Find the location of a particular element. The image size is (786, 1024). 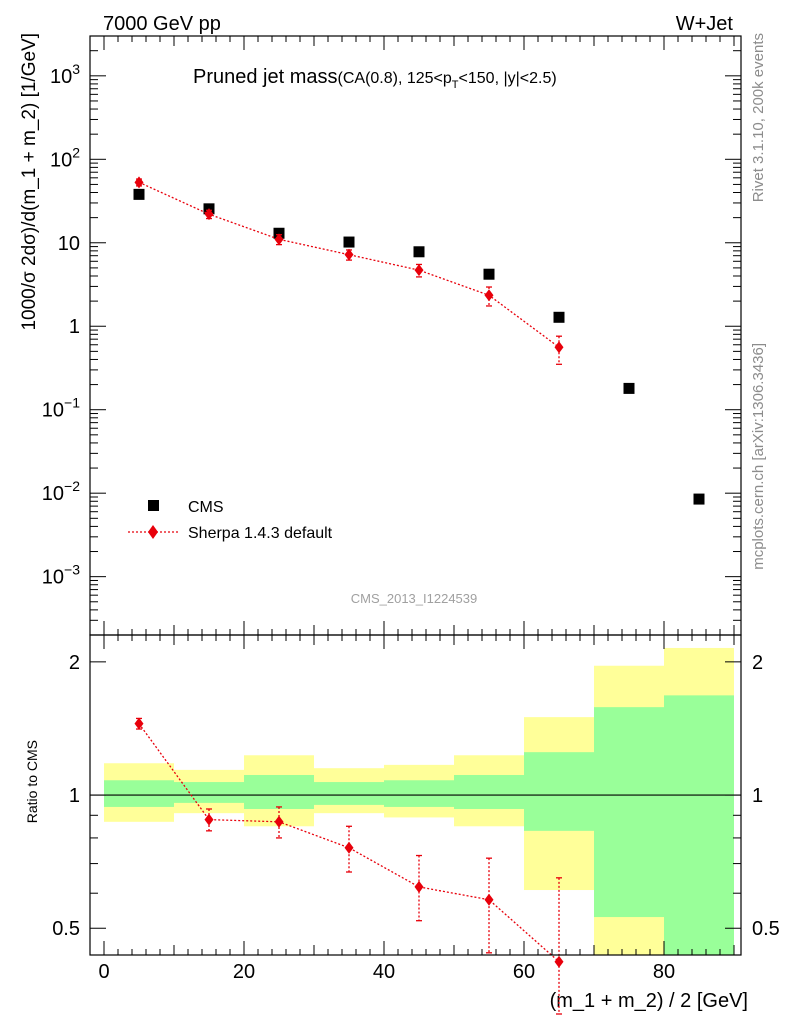

x-tick-label: 20 is located at coordinates (244, 972).